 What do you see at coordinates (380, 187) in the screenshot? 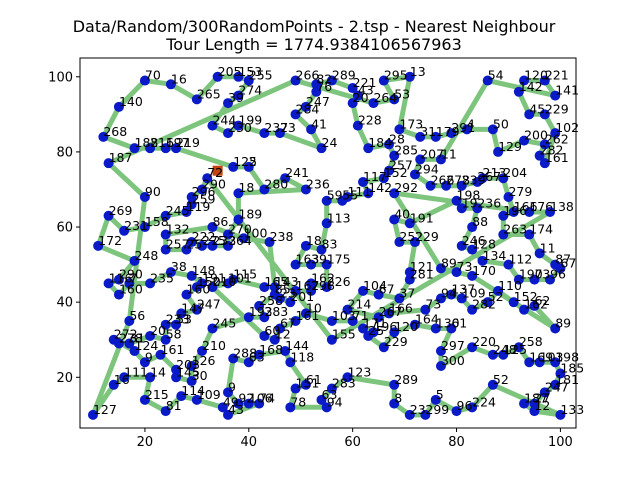
I see `city-label: 142` at bounding box center [380, 187].